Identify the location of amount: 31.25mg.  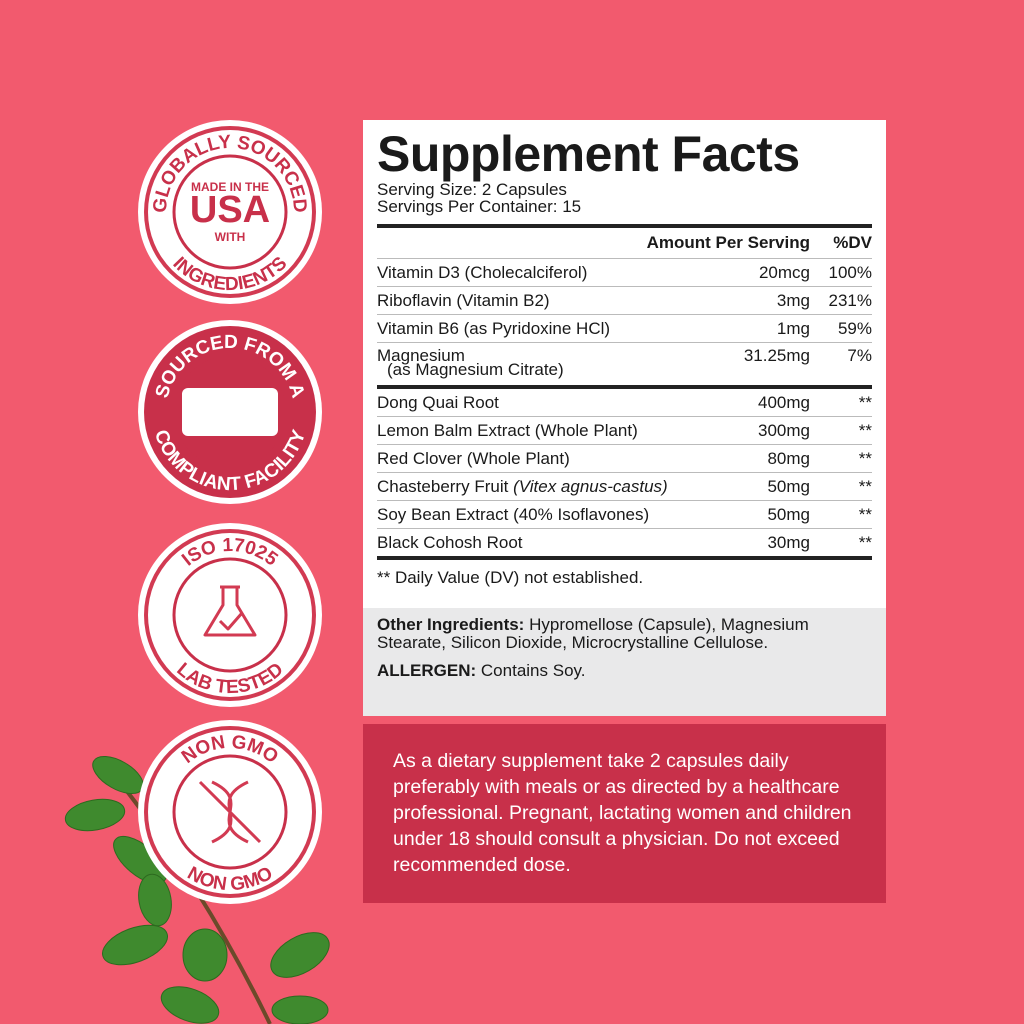
(776, 355).